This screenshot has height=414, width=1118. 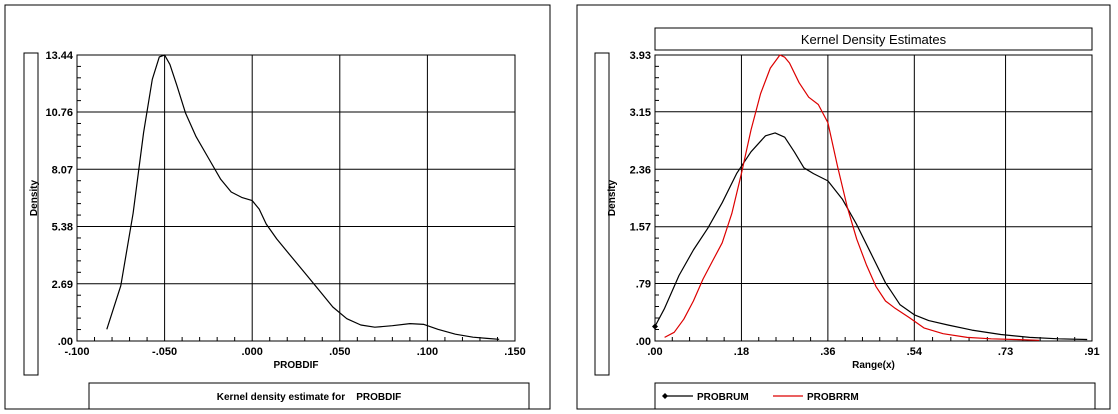 I want to click on x-tick-label: .18, so click(x=741, y=352).